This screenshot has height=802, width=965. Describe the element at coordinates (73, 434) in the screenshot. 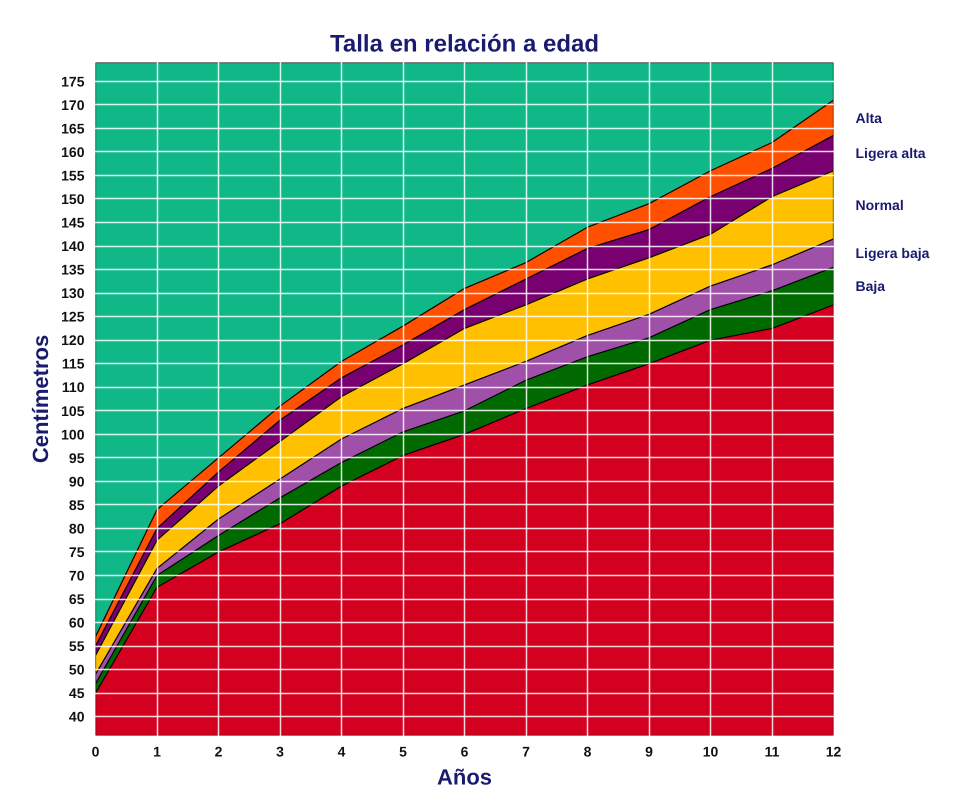

I see `y-tick-label: 100` at that location.